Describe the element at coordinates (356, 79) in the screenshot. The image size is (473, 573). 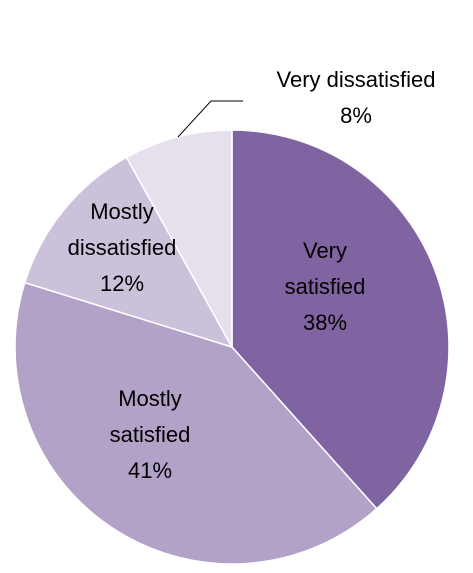
I see `slice-category-label: Very dissatisfied` at that location.